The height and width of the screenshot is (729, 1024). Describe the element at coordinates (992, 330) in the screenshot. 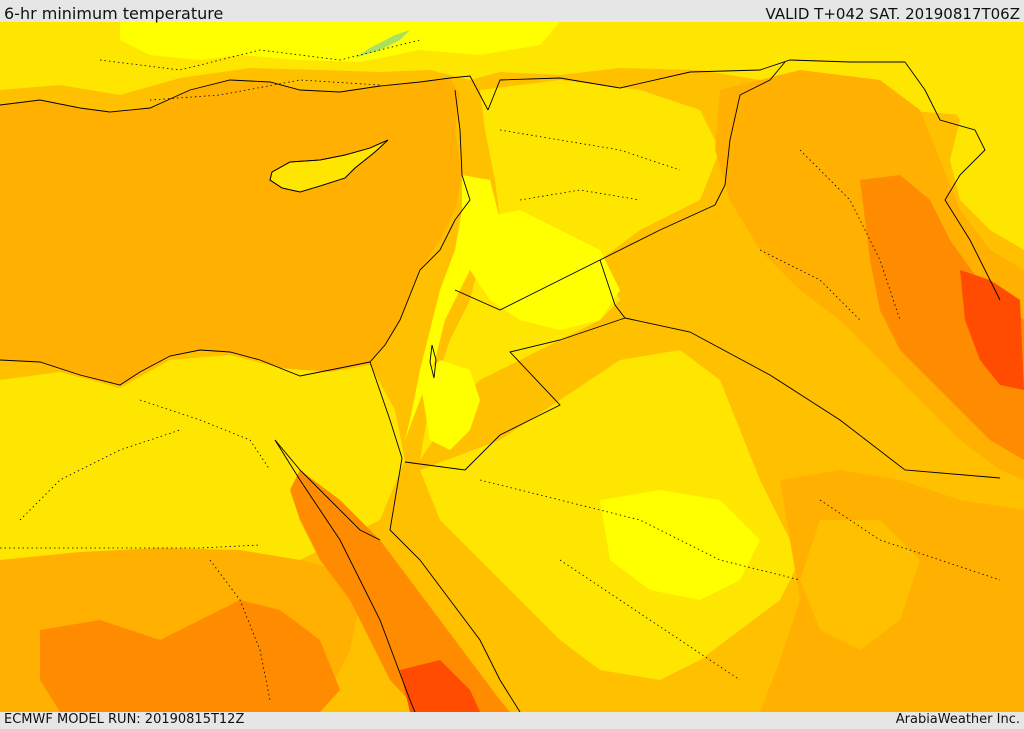

I see `basra-red-orange` at that location.